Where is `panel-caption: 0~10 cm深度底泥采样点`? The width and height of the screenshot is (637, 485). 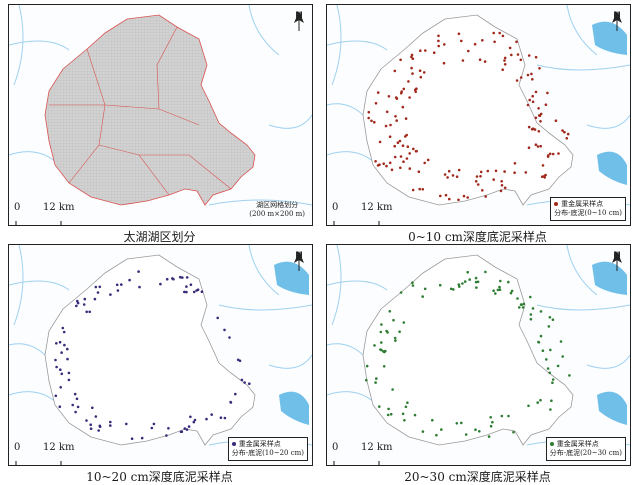 panel-caption: 0~10 cm深度底泥采样点 is located at coordinates (477, 237).